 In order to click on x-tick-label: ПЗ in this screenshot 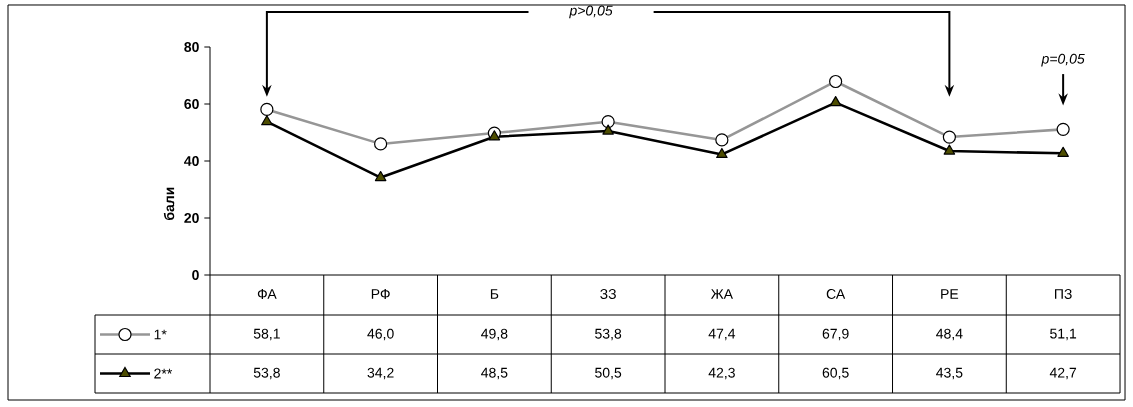, I will do `click(1063, 294)`.